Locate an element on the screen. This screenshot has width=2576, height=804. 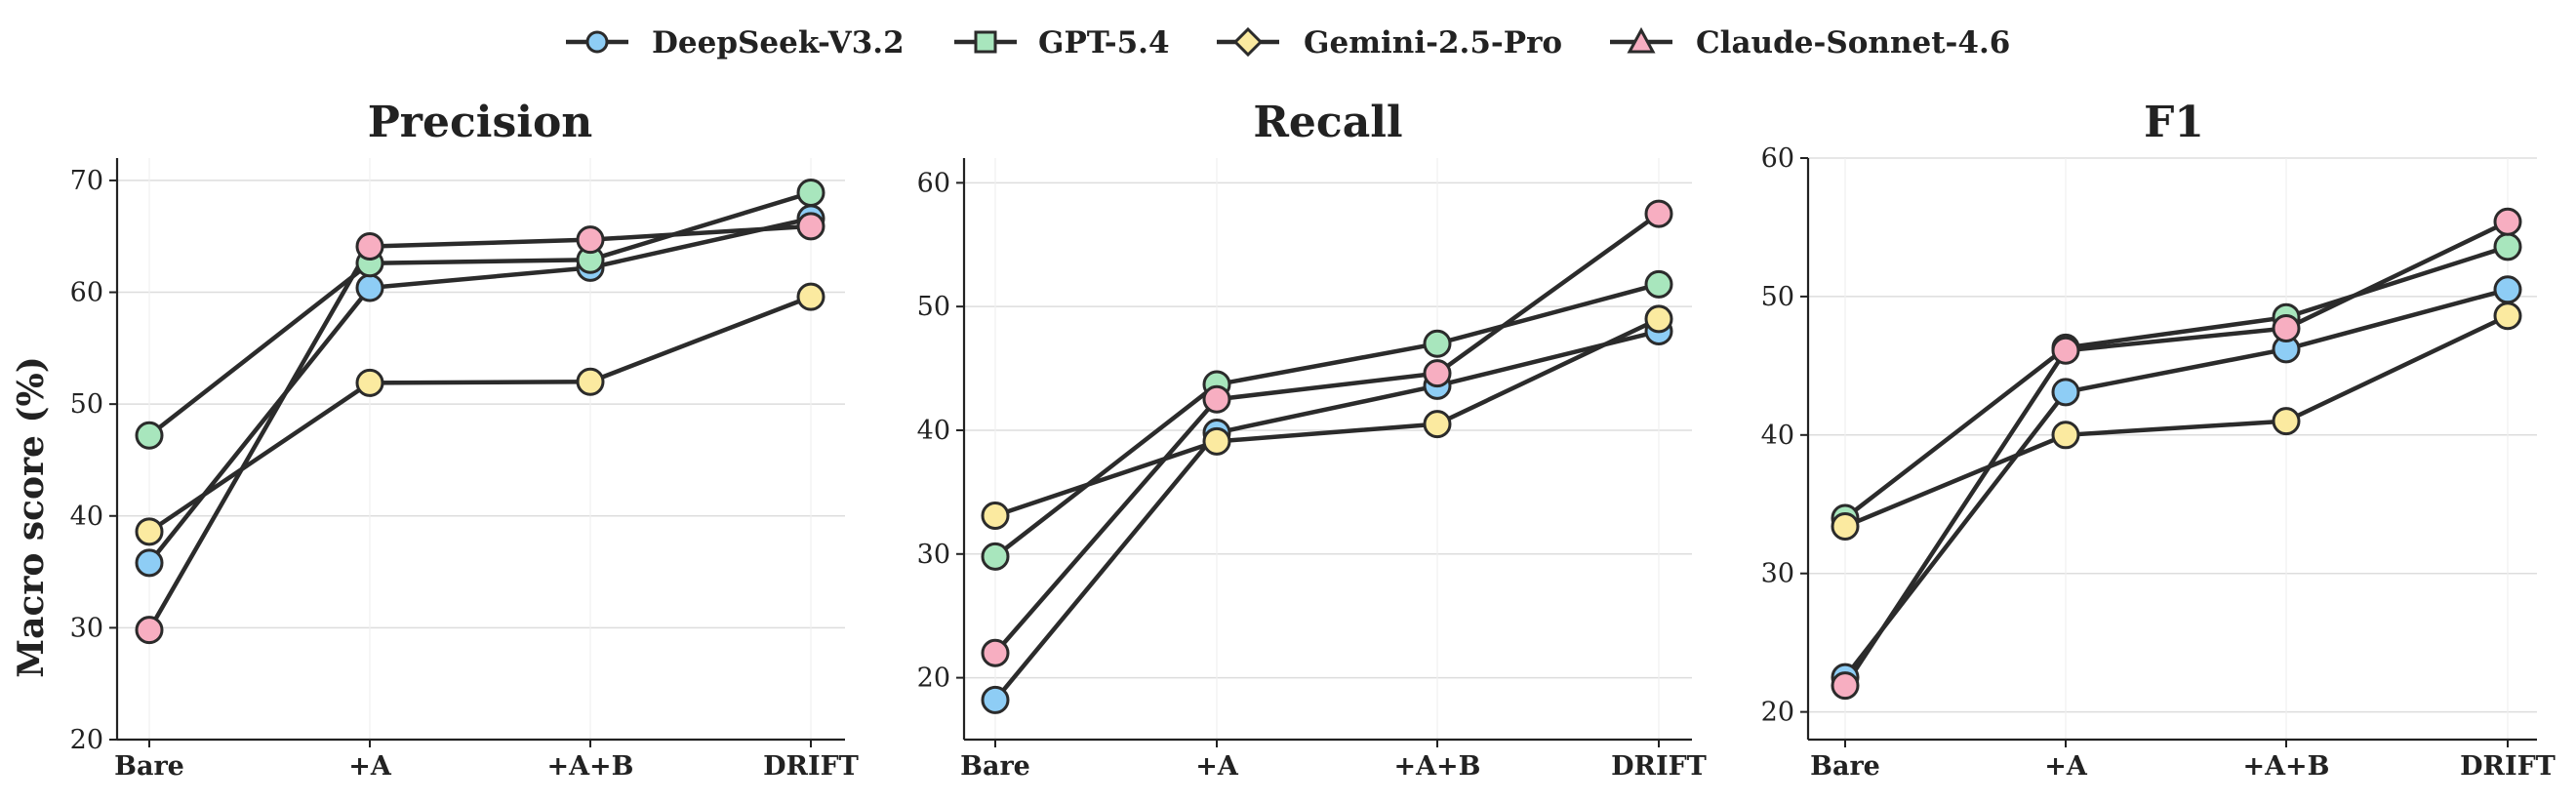
legend-item-claude-sonnet-4-6: Claude-Sonnet-4.6 is located at coordinates (1810, 42).